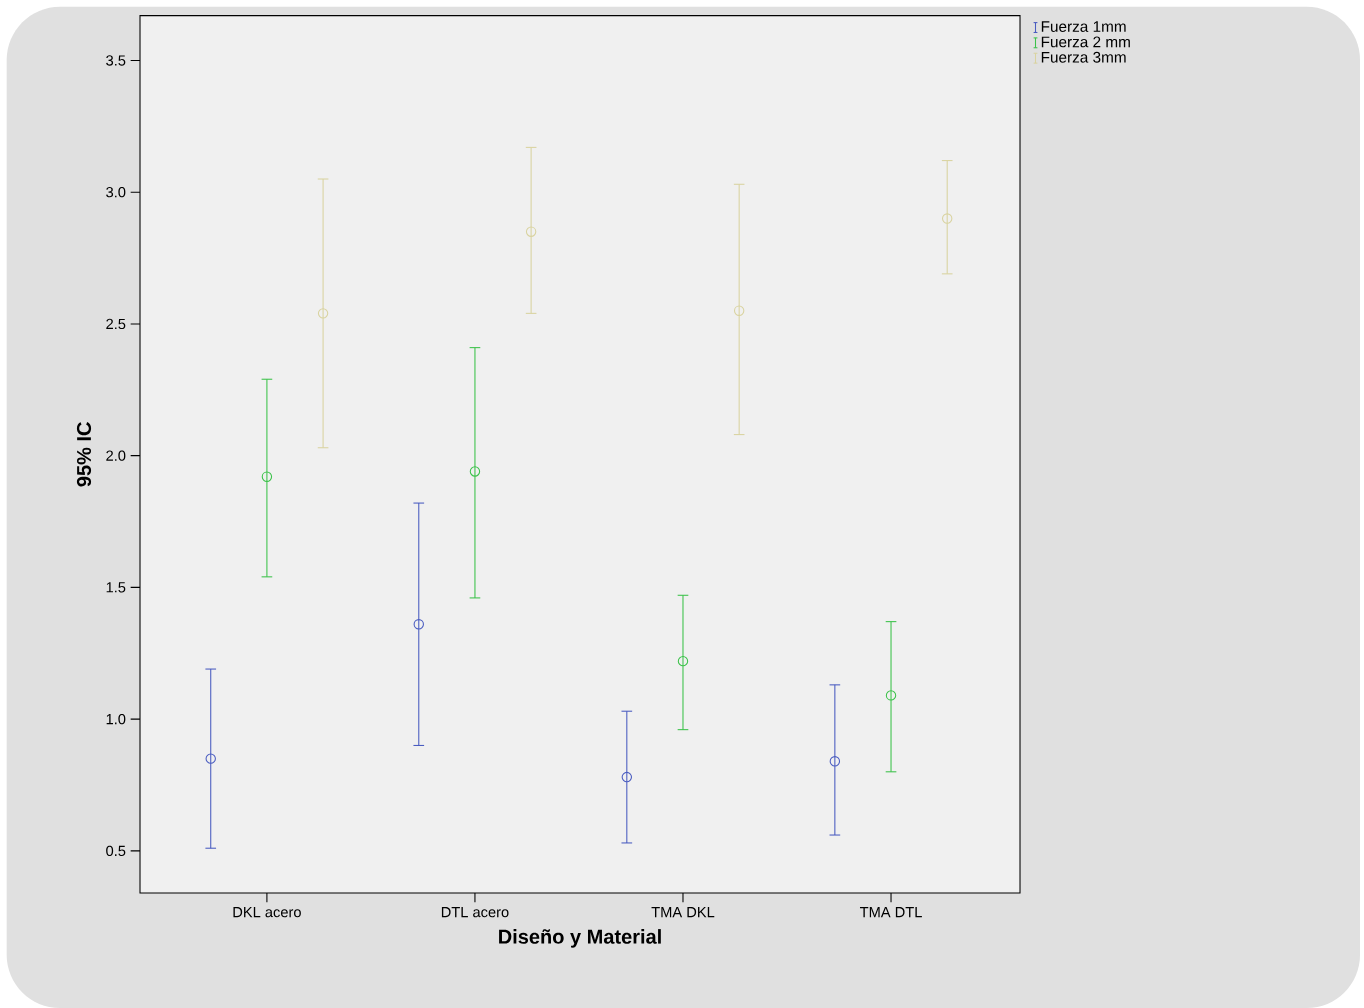  What do you see at coordinates (116, 192) in the screenshot?
I see `y-tick-label: 3.0` at bounding box center [116, 192].